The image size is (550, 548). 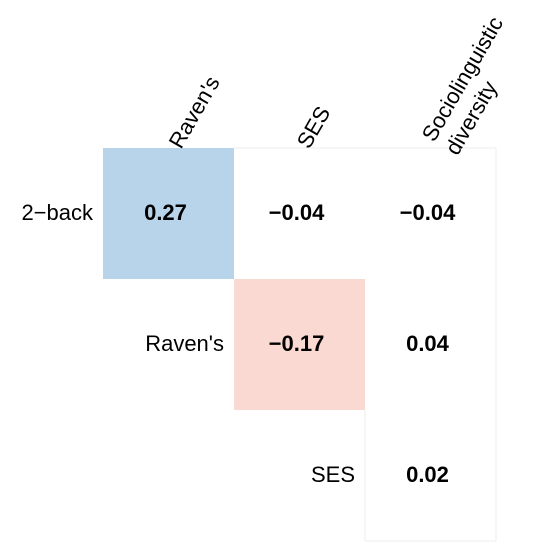 I want to click on column-label-0-line-0: Raven's, so click(x=194, y=112).